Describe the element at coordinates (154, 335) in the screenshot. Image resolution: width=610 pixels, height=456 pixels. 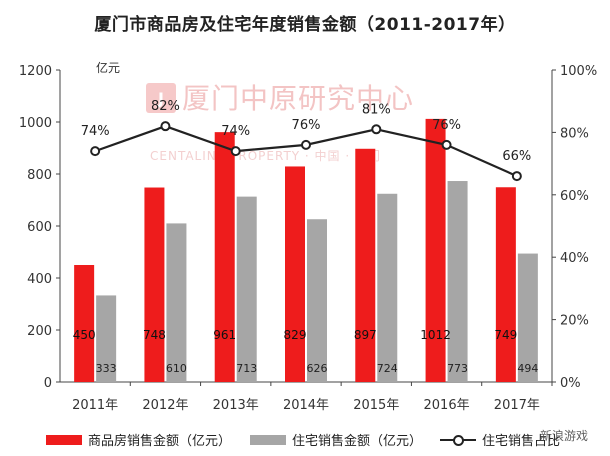
I see `data-label-commercial: 748` at that location.